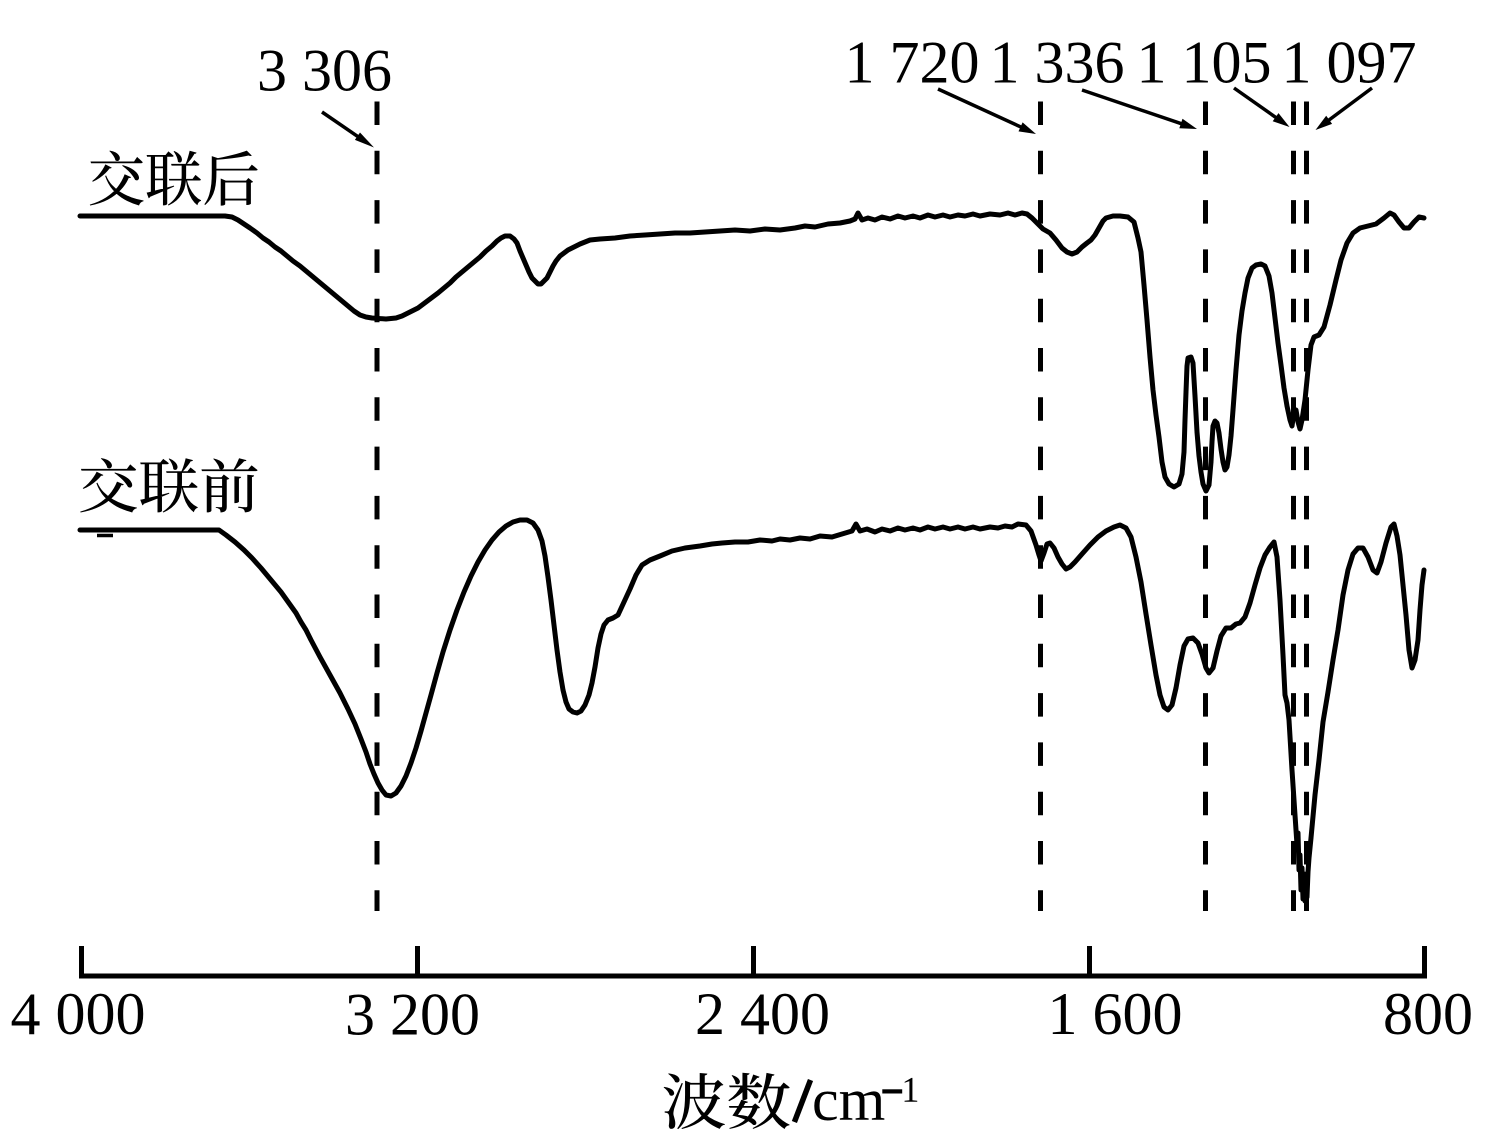 This screenshot has height=1148, width=1488. What do you see at coordinates (1057, 62) in the screenshot?
I see `svg-text: 1 336` at bounding box center [1057, 62].